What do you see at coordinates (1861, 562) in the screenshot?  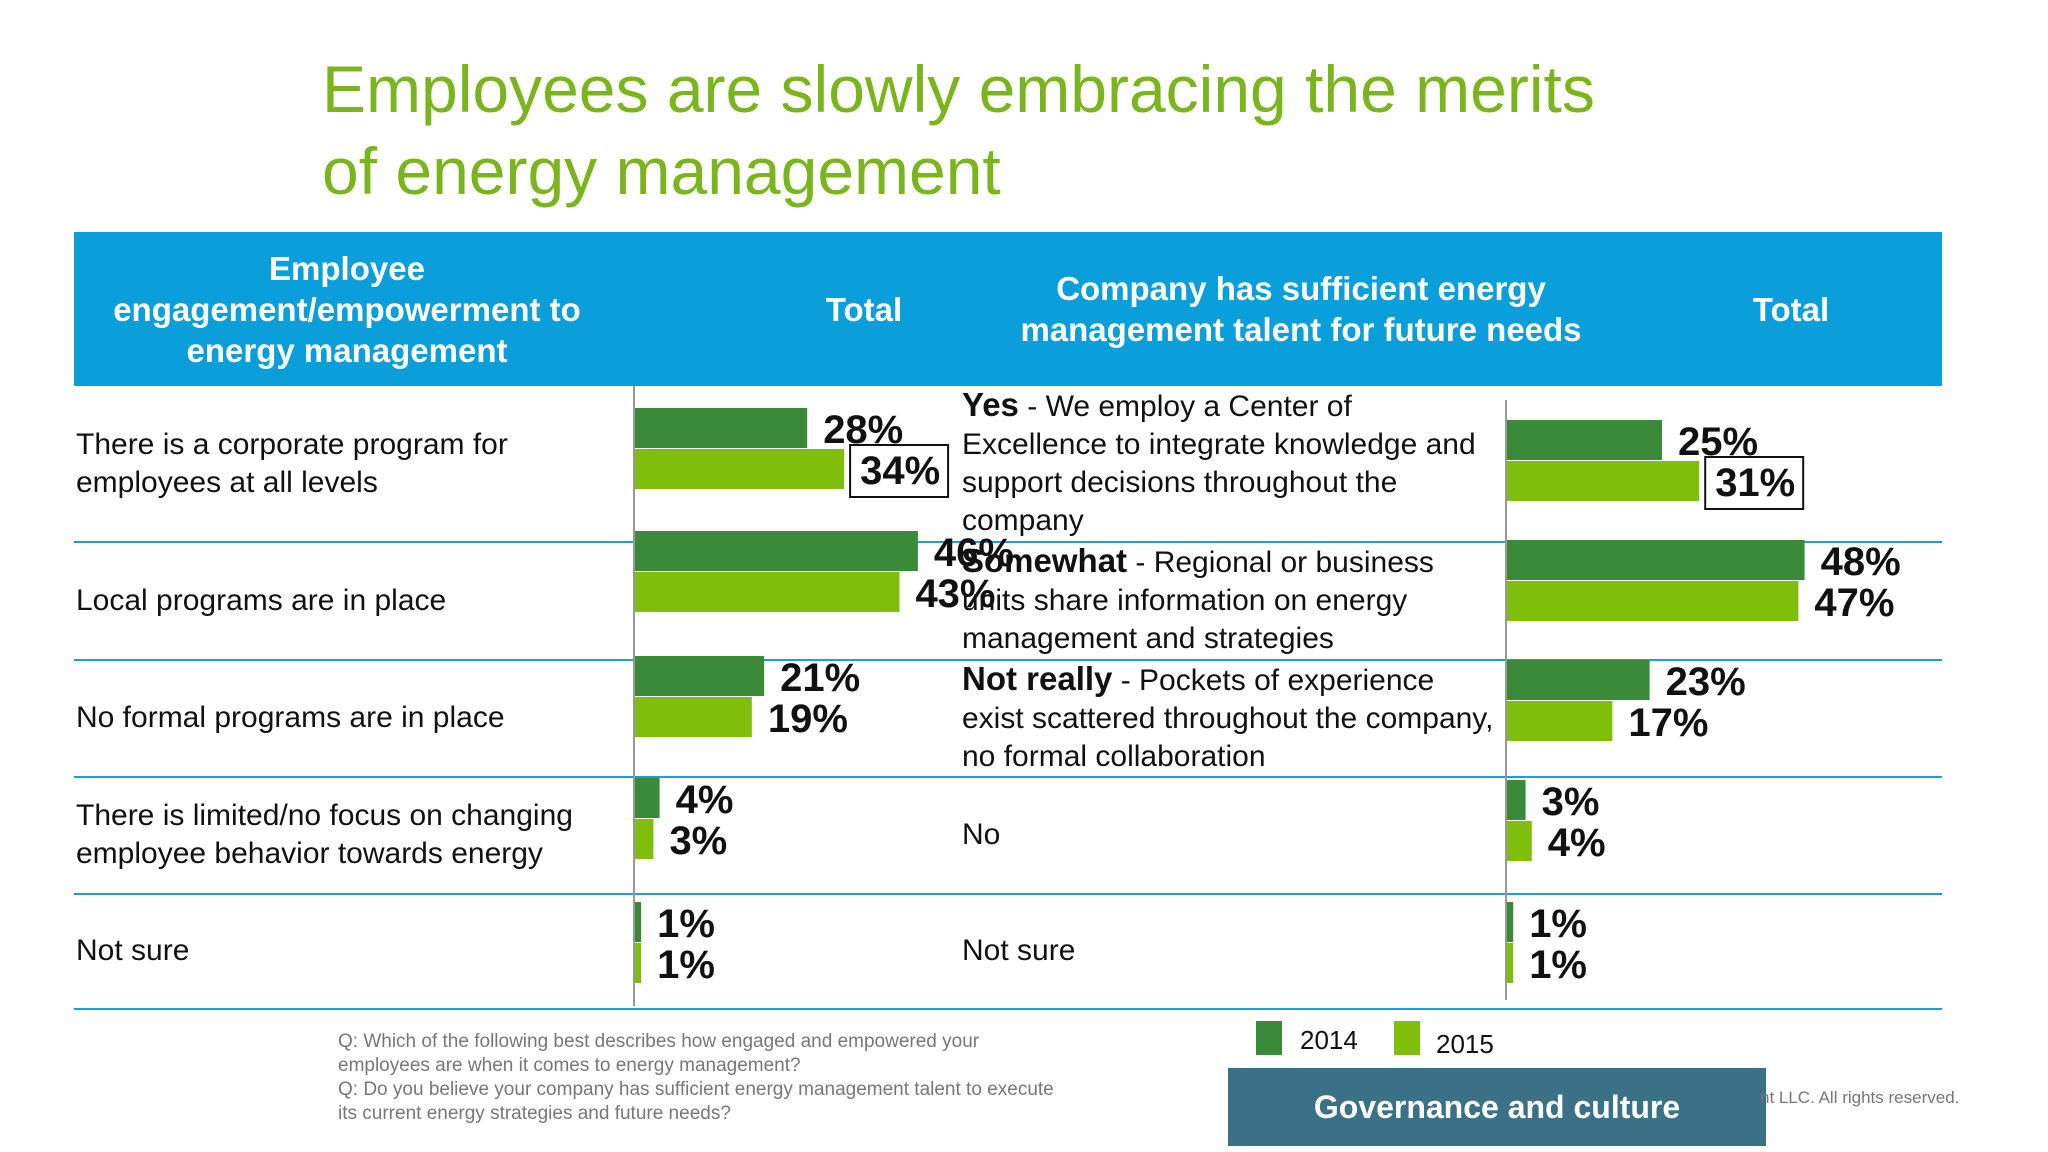 I see `value-label-chart2-2014-row2: 48%` at bounding box center [1861, 562].